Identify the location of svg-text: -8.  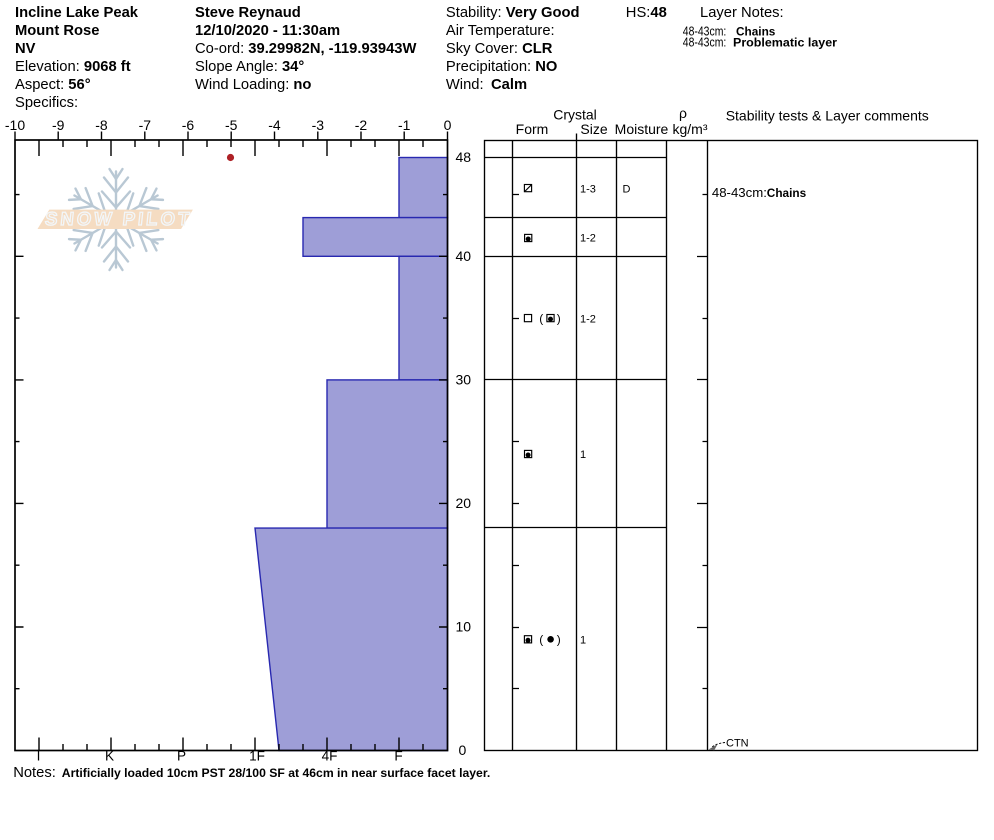
(101, 125).